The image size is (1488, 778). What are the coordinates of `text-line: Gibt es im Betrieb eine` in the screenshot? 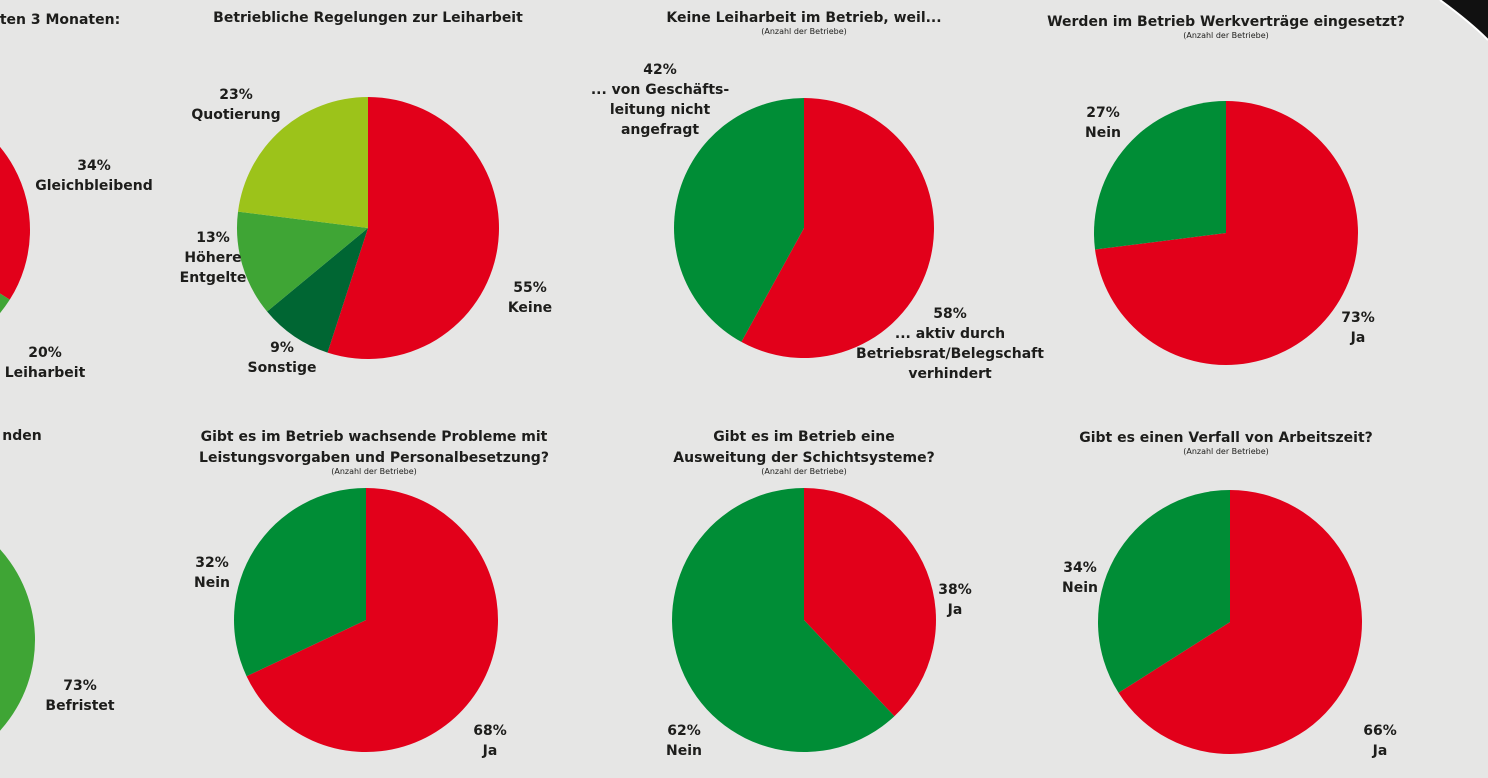 It's located at (804, 437).